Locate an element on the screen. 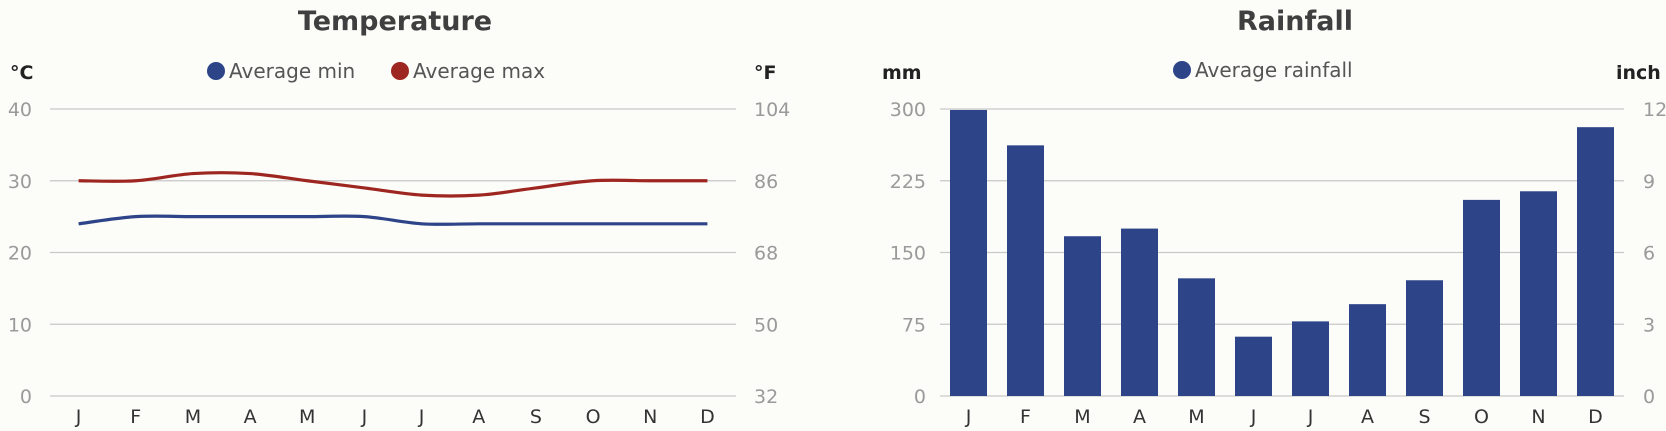 This screenshot has width=1666, height=431. series-line-average-min is located at coordinates (393, 220).